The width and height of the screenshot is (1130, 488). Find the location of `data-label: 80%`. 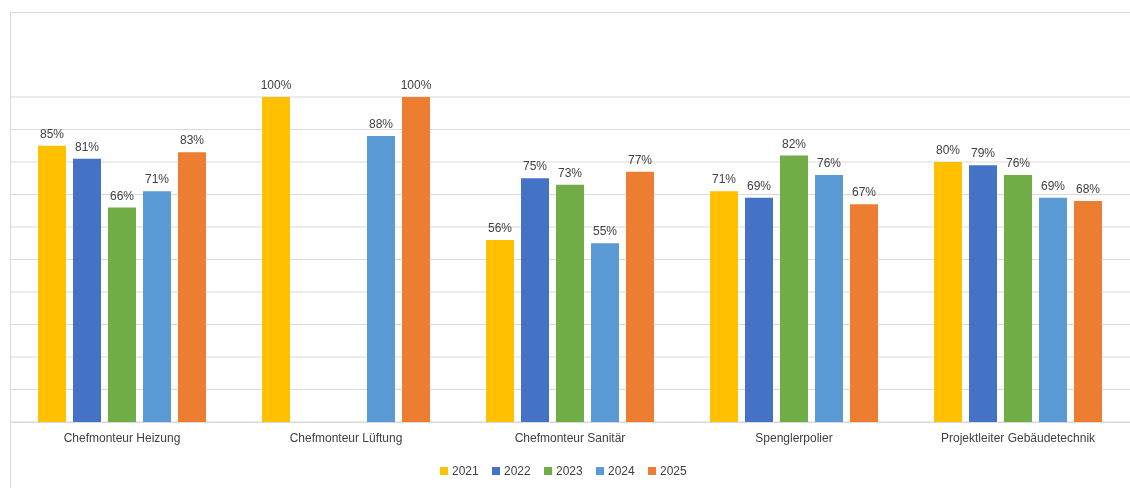

data-label: 80% is located at coordinates (948, 150).